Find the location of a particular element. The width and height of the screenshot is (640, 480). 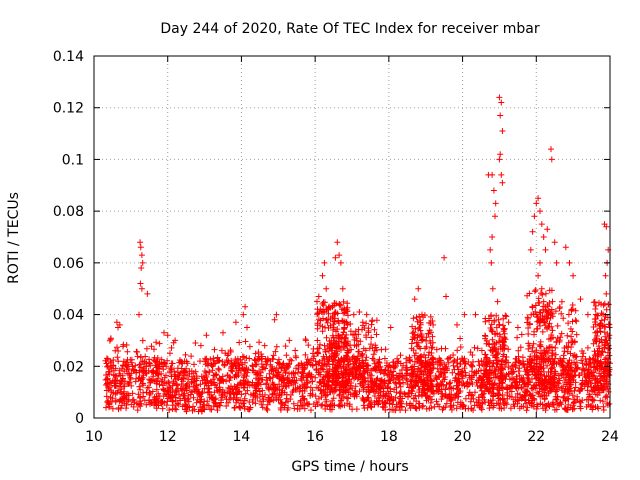

y-tick-label: 0 is located at coordinates (79, 419).